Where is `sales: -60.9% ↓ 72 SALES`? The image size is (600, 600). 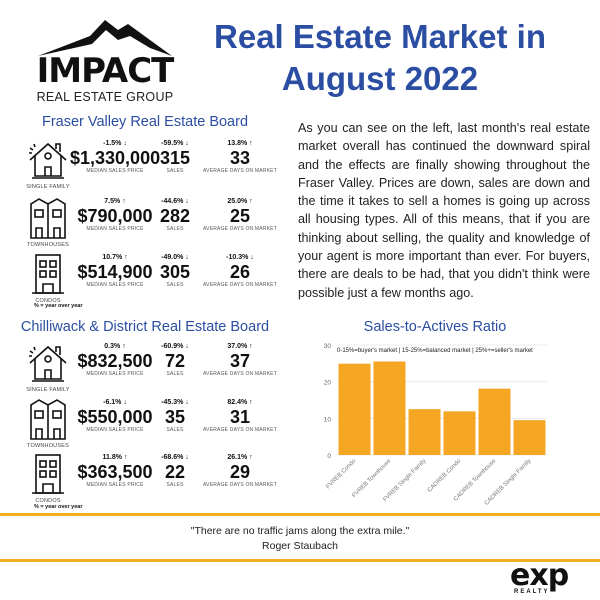
sales: -60.9% ↓ 72 SALES is located at coordinates (175, 360).